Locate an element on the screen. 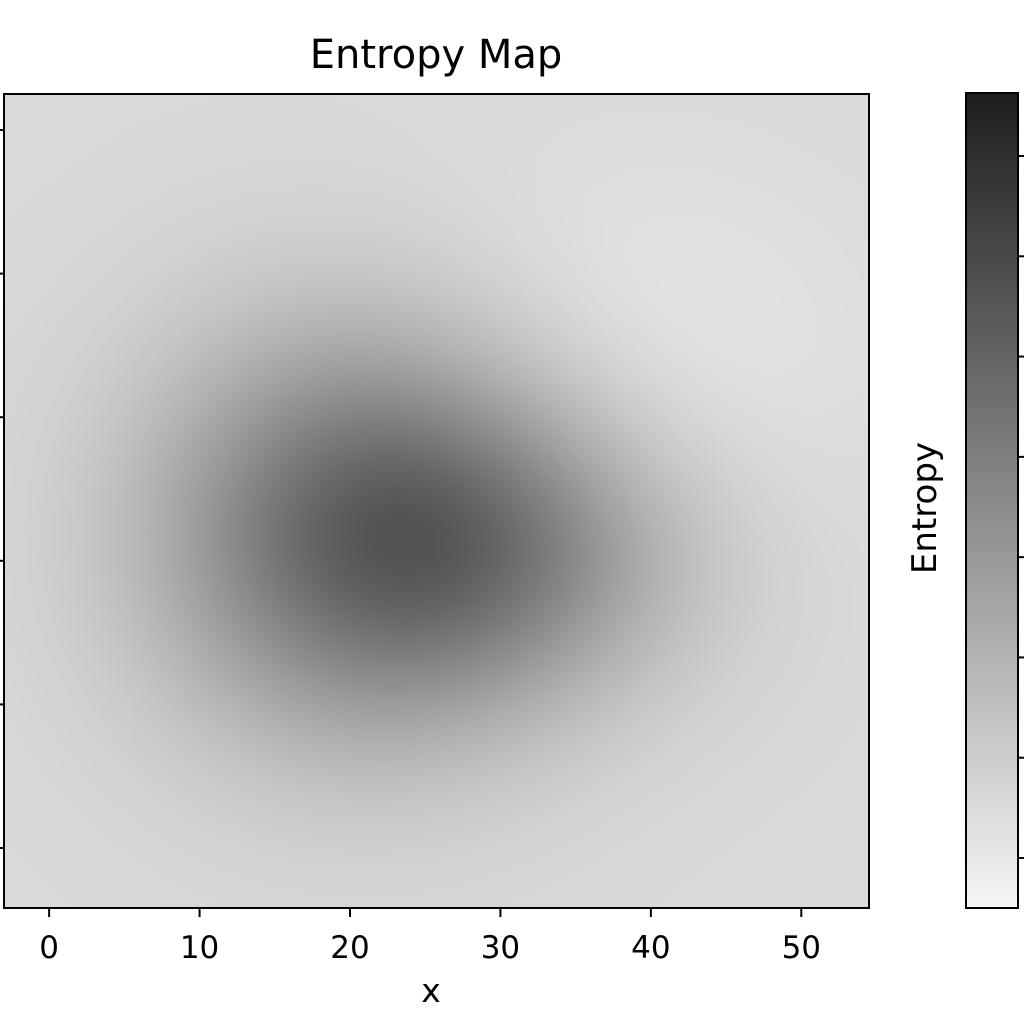  x-tick-label: 0 is located at coordinates (49, 948).